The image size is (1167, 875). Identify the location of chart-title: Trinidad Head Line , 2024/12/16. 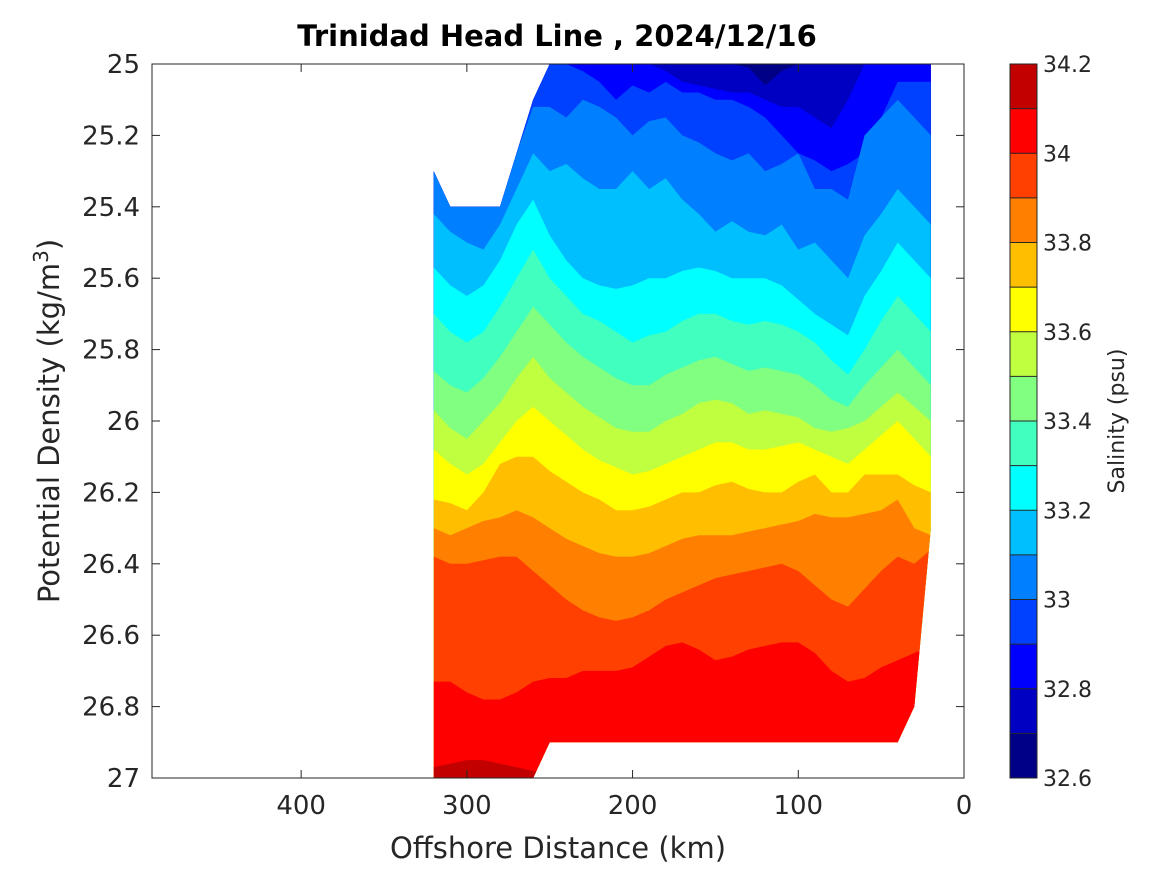
(557, 36).